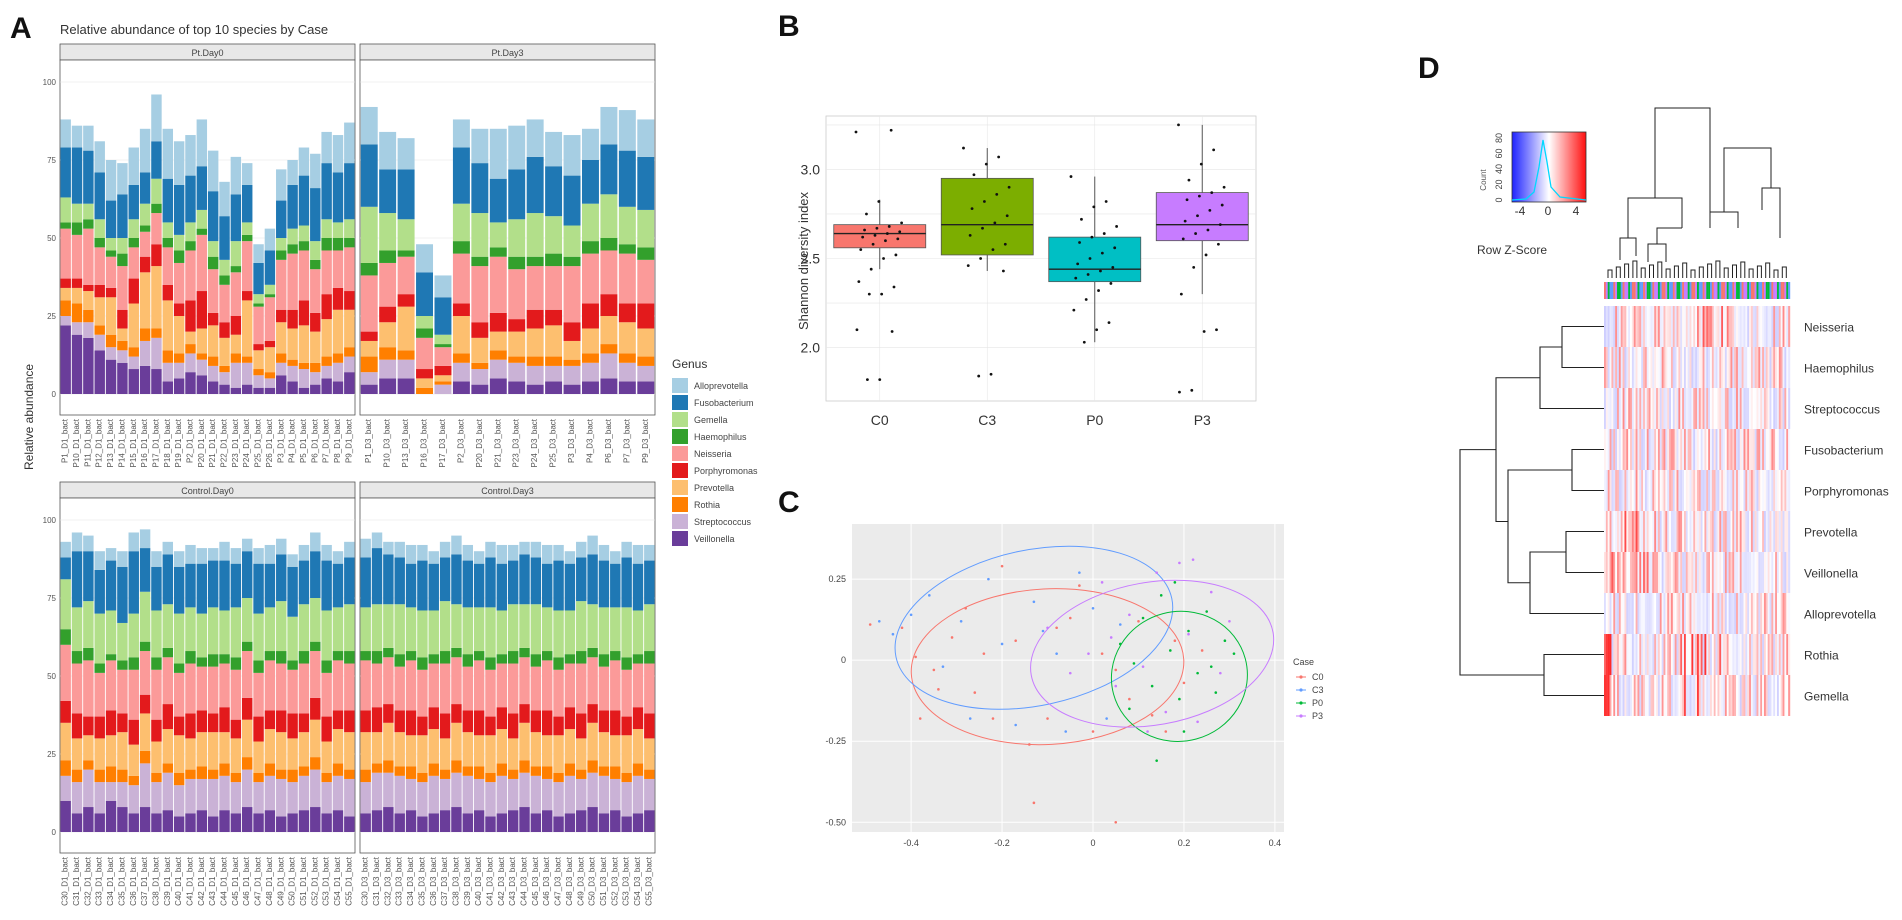  What do you see at coordinates (51, 238) in the screenshot?
I see `y-tick-label: 50` at bounding box center [51, 238].